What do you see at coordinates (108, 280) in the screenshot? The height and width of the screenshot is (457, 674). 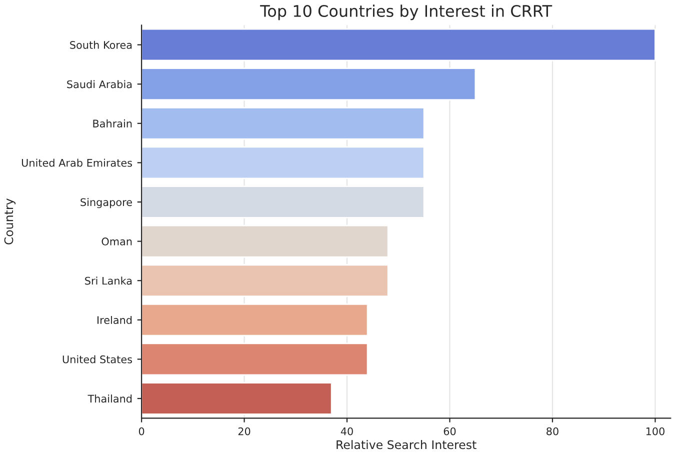 I see `y-tick-label: Sri Lanka` at bounding box center [108, 280].